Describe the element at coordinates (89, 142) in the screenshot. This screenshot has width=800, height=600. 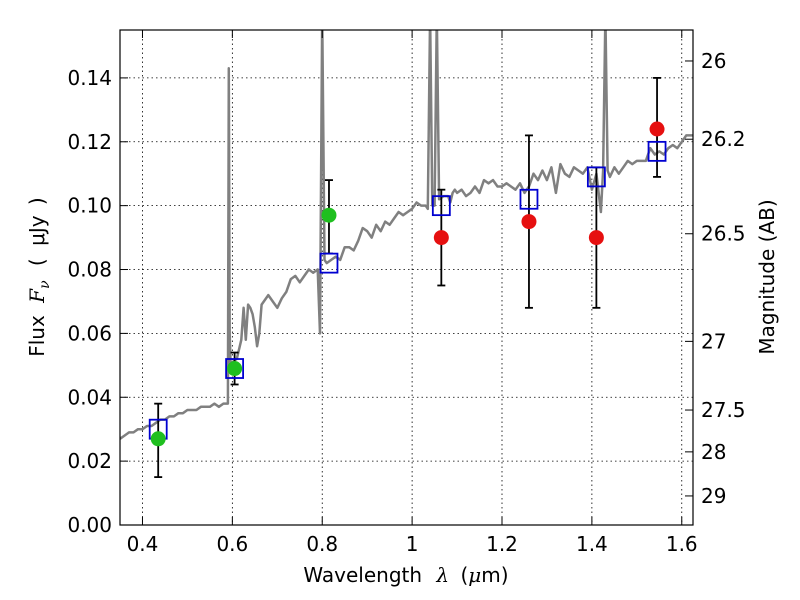
I see `y-tick-label: 0.12` at that location.